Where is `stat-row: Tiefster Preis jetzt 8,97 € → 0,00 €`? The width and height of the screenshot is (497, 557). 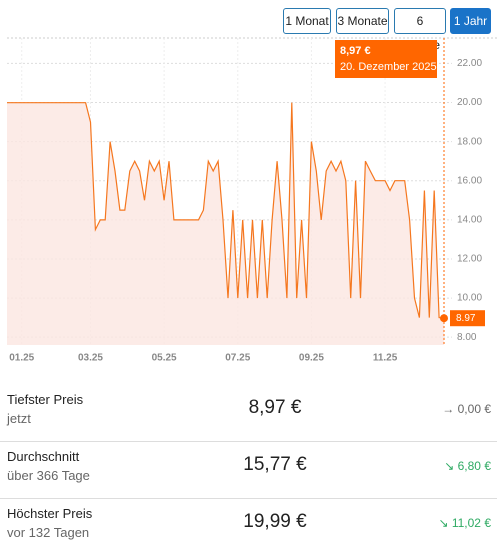
stat-row: Tiefster Preis jetzt 8,97 € → 0,00 € is located at coordinates (248, 413).